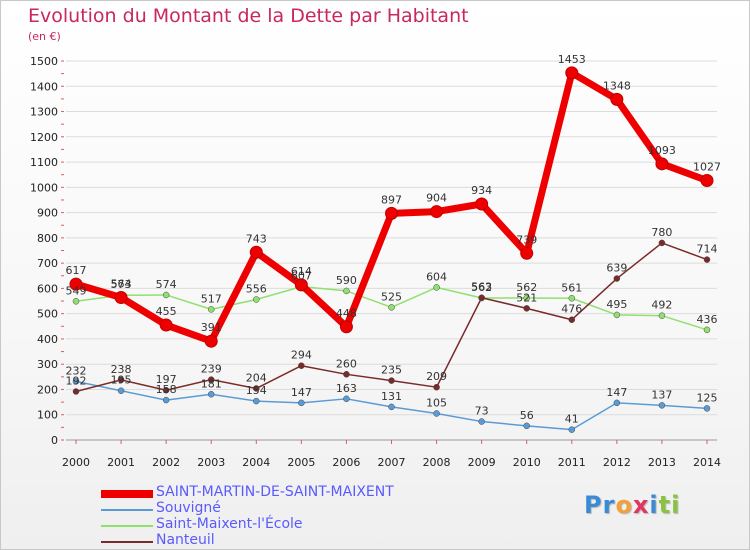 This screenshot has width=750, height=550. Describe the element at coordinates (44, 86) in the screenshot. I see `y-tick-label: 1400` at that location.